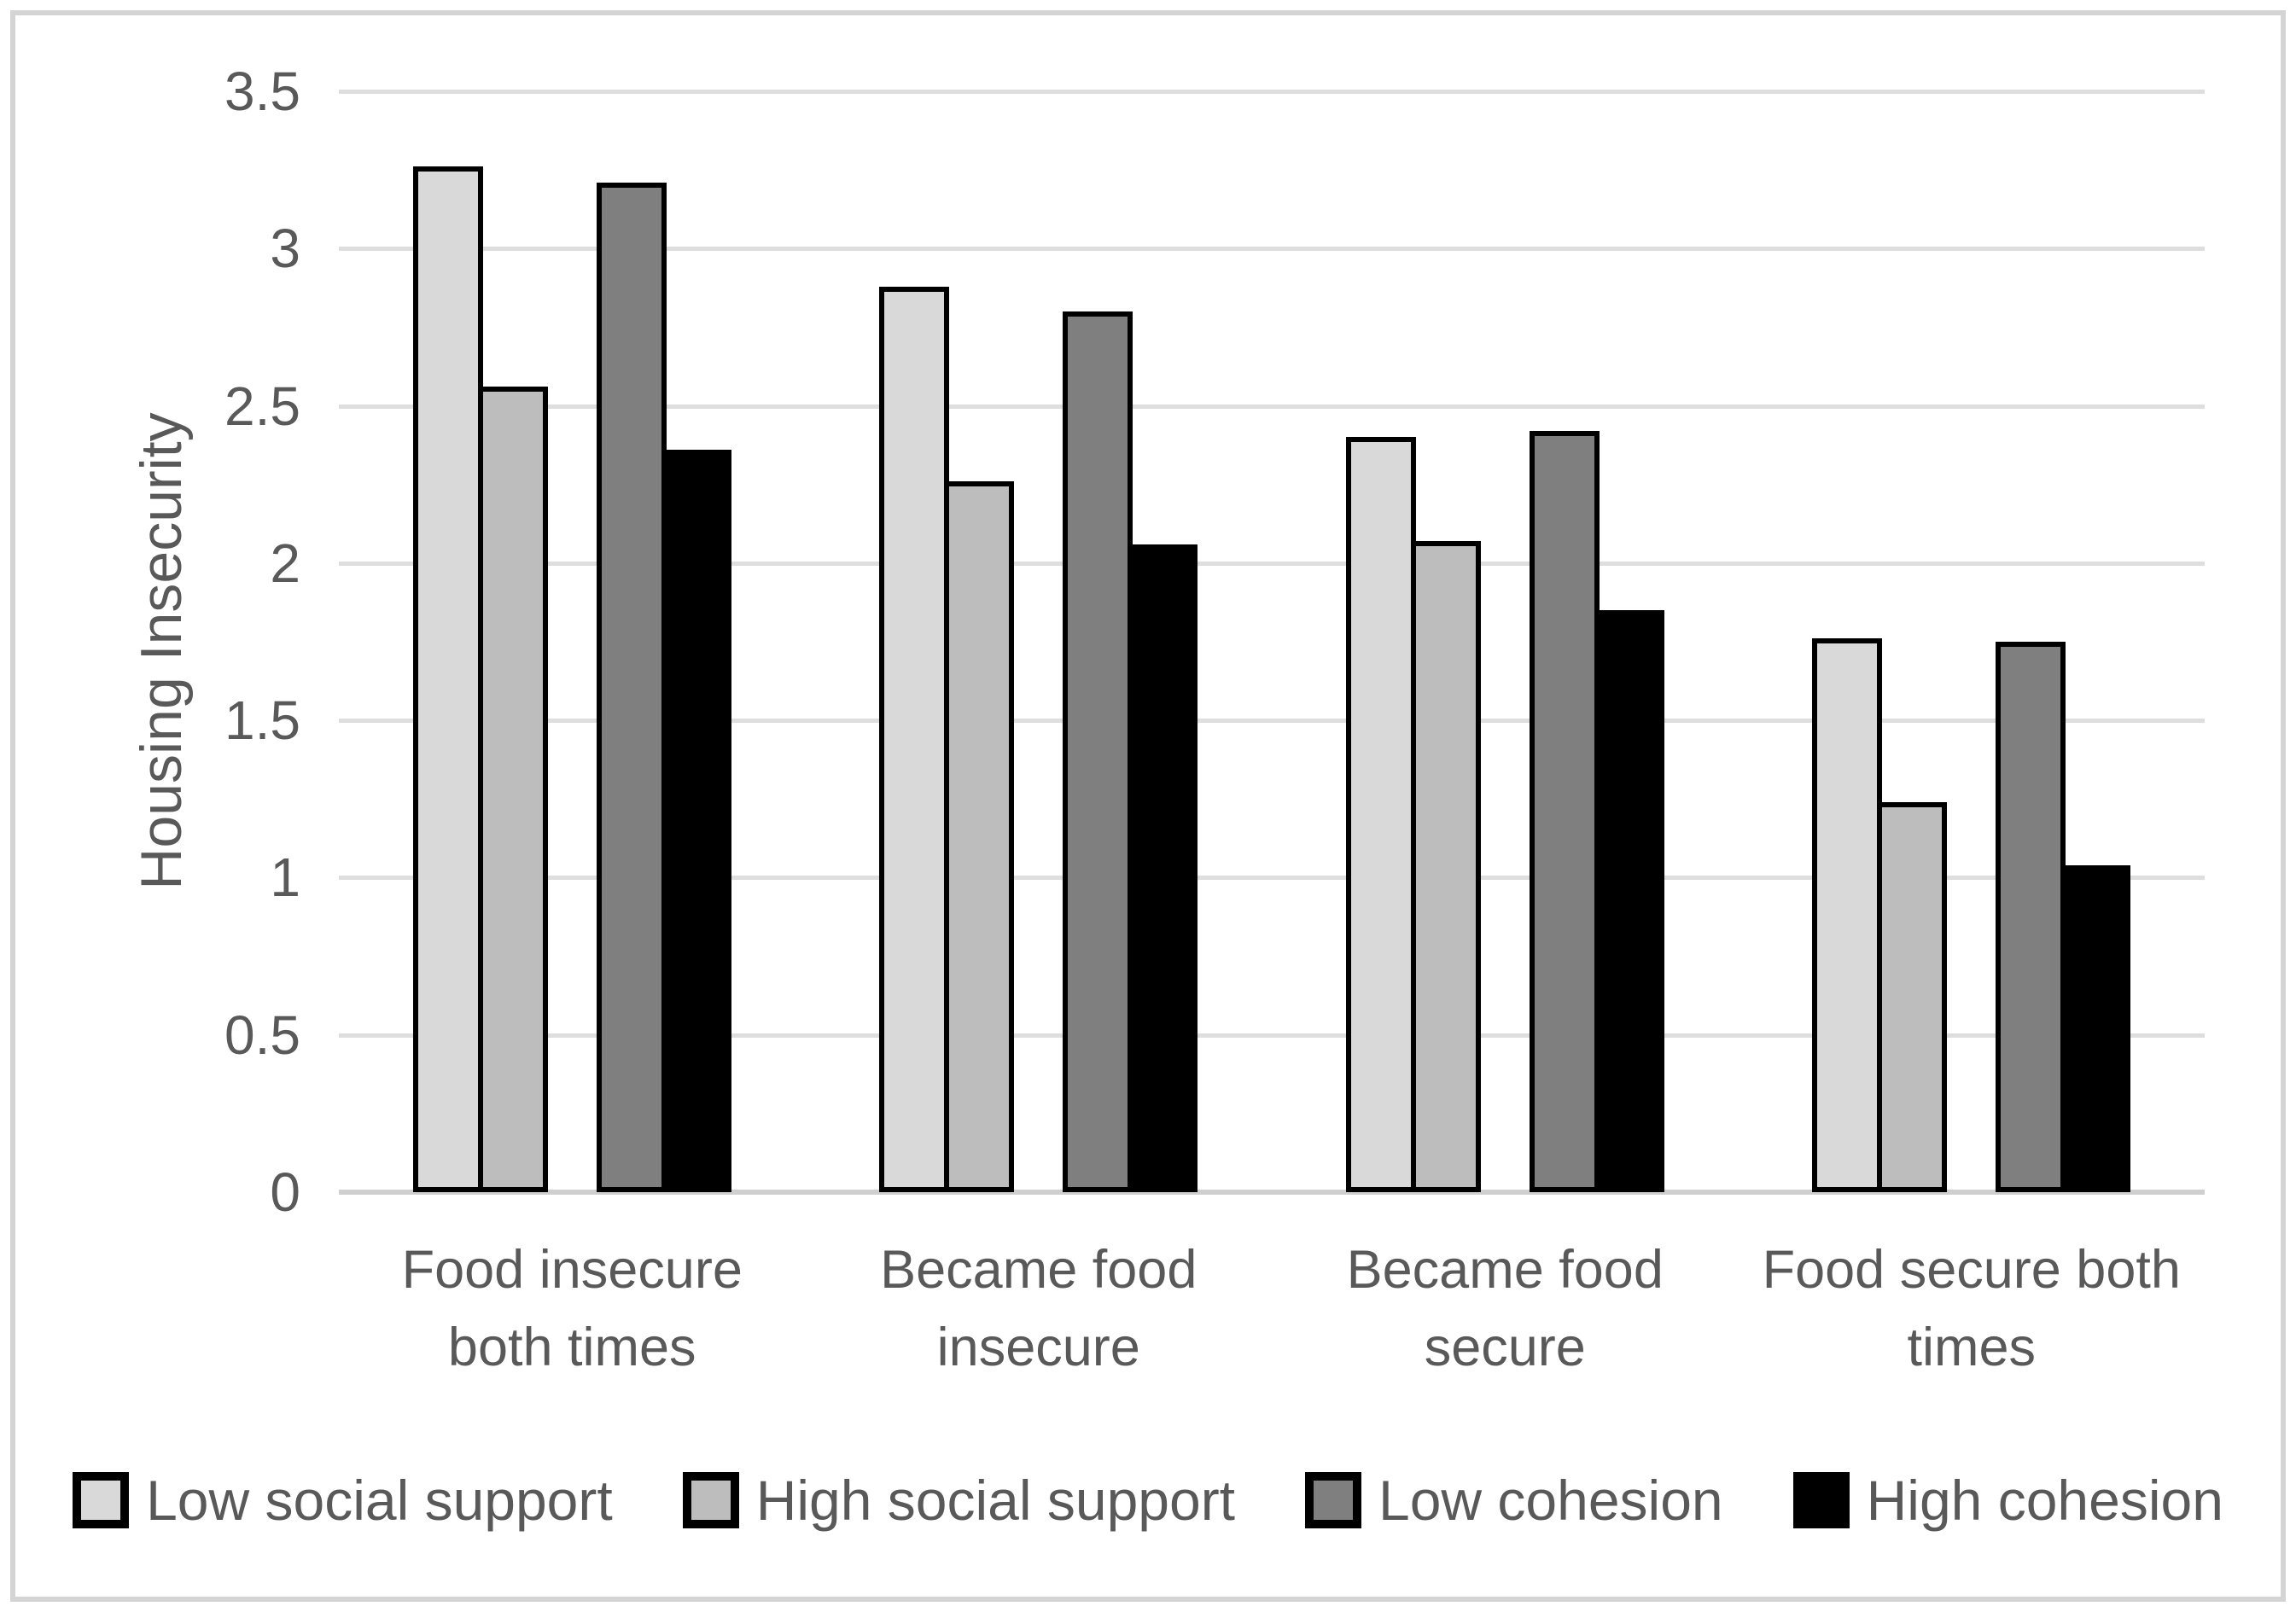 The height and width of the screenshot is (1612, 2296). What do you see at coordinates (995, 1500) in the screenshot?
I see `legend-label: High social support` at bounding box center [995, 1500].